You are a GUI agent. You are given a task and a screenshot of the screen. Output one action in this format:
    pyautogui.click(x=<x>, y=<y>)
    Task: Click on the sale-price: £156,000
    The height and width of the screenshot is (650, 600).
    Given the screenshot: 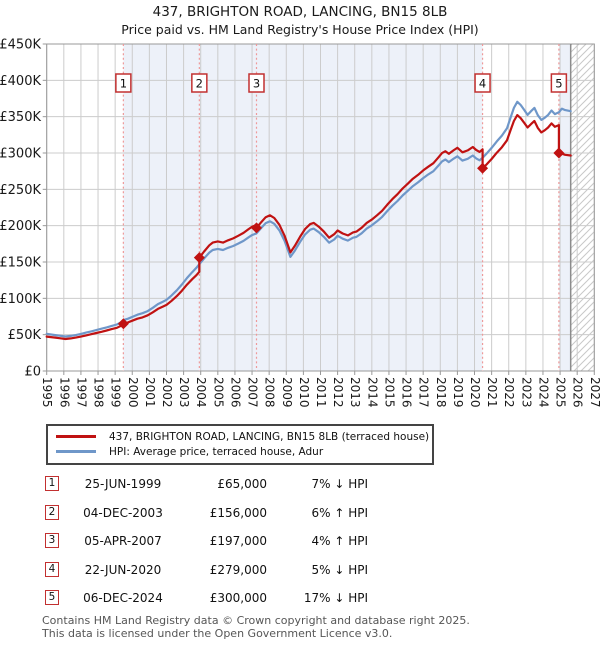 What is the action you would take?
    pyautogui.click(x=238, y=513)
    